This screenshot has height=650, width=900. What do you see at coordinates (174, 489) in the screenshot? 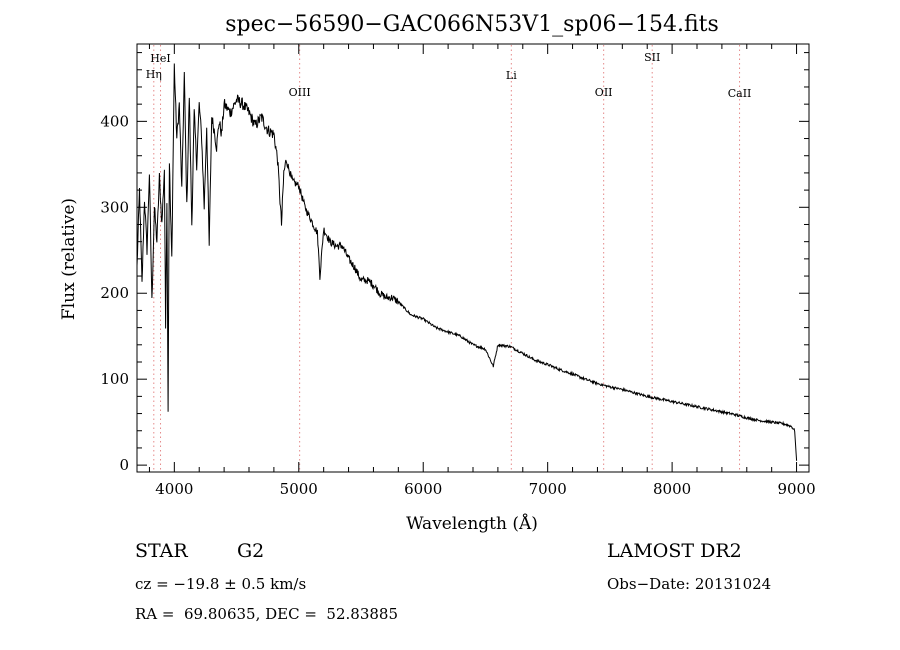
I see `x-tick-label-0: 4000` at bounding box center [174, 489].